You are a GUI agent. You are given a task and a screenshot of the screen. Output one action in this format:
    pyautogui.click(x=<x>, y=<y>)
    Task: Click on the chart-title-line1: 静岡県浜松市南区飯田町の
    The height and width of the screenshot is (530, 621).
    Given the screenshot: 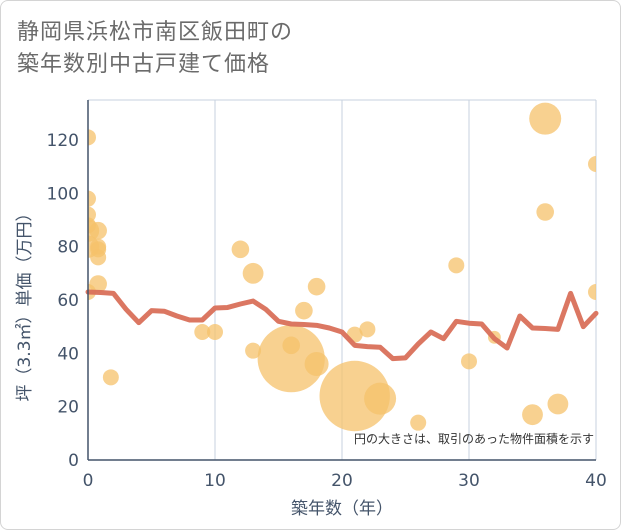 What is the action you would take?
    pyautogui.click(x=155, y=32)
    